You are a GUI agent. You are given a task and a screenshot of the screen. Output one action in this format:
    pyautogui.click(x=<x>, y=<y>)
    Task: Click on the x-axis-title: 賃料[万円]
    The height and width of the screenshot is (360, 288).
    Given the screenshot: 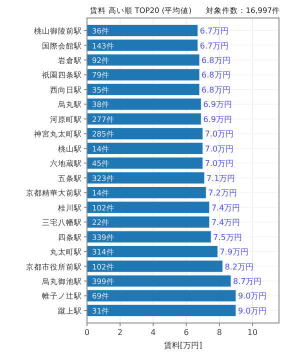 What is the action you would take?
    pyautogui.click(x=183, y=345)
    